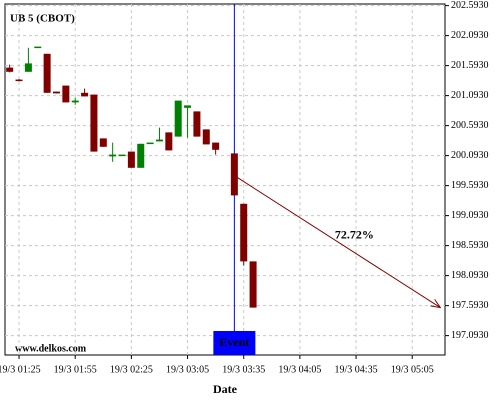 This screenshot has width=500, height=400. I want to click on y-tick-label: 197.0930, so click(470, 335).